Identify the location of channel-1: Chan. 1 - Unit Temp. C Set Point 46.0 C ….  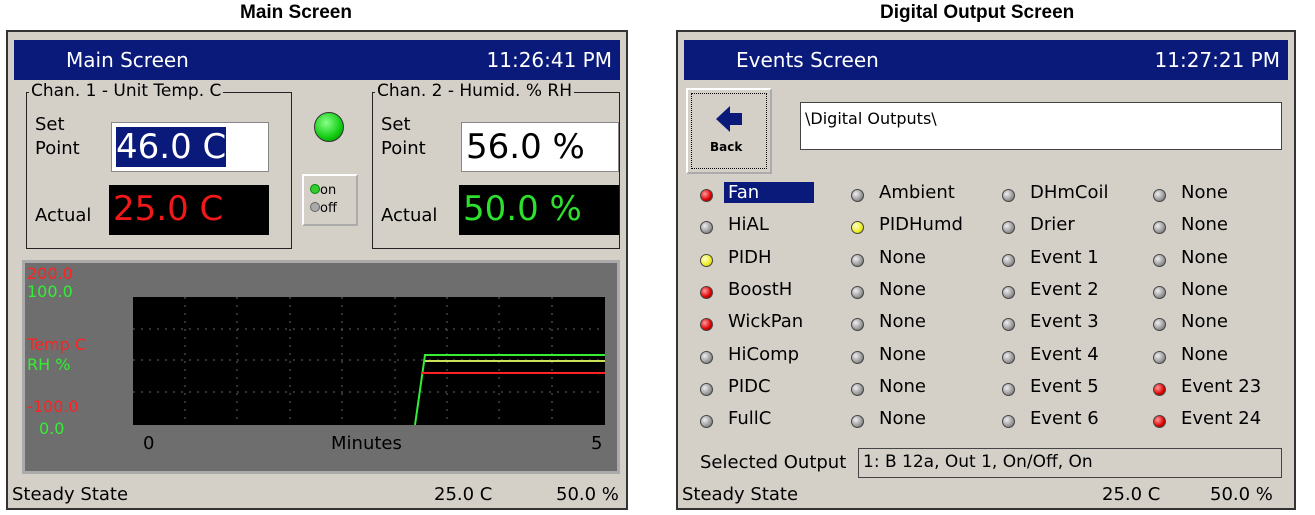
(159, 165).